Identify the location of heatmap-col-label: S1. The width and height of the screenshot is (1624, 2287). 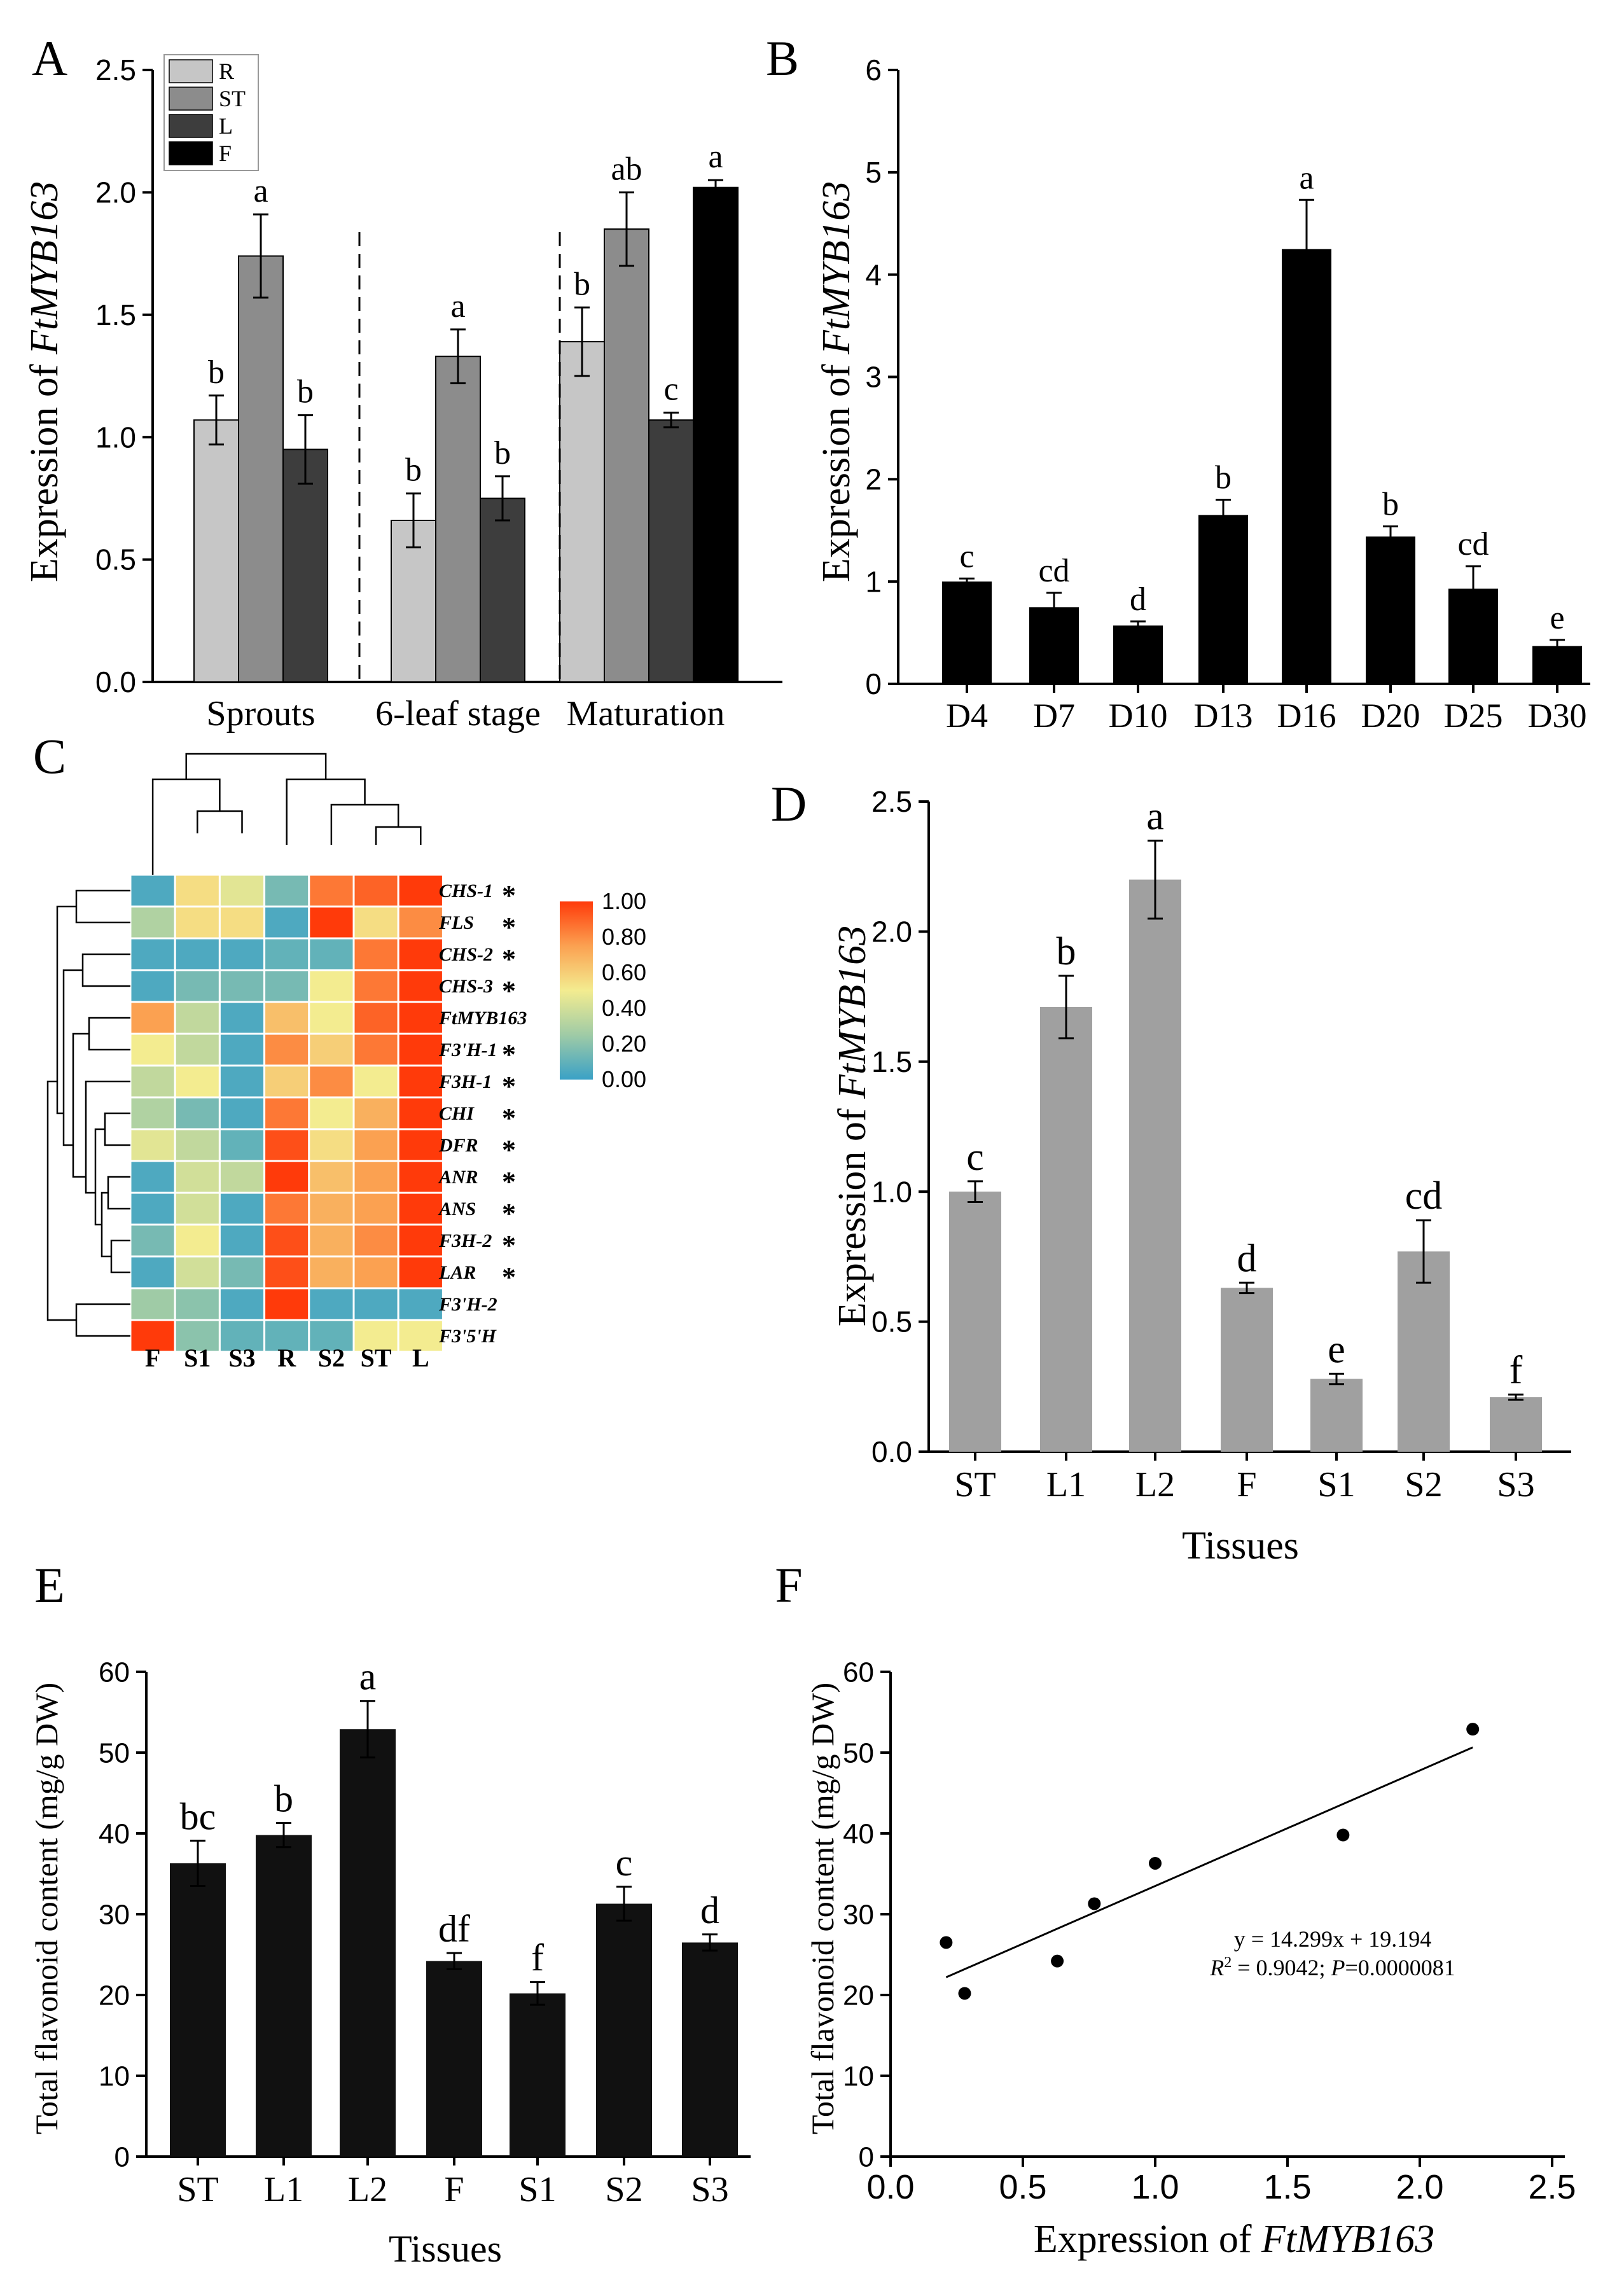
(198, 1358).